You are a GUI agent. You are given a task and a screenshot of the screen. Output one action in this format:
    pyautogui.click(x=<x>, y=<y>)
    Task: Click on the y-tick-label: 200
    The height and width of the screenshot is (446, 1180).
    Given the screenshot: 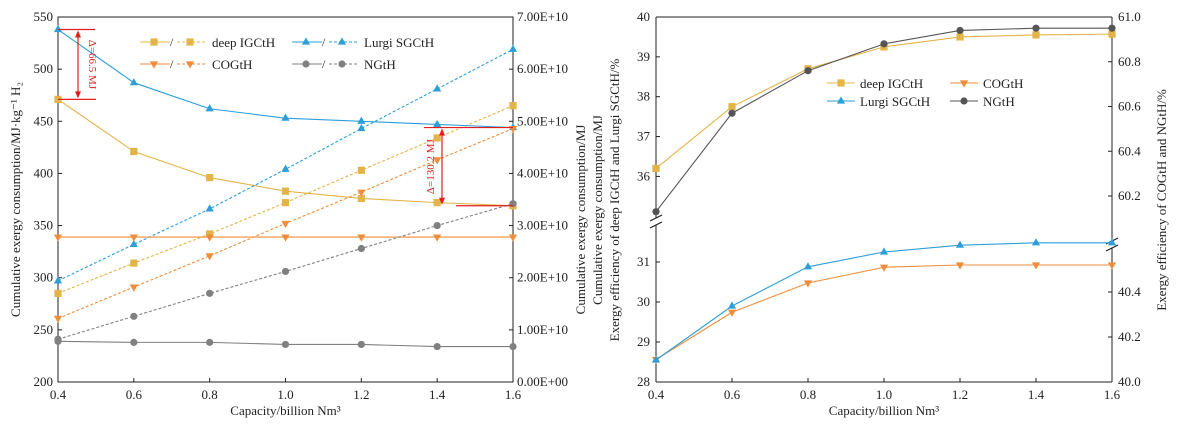 What is the action you would take?
    pyautogui.click(x=44, y=381)
    